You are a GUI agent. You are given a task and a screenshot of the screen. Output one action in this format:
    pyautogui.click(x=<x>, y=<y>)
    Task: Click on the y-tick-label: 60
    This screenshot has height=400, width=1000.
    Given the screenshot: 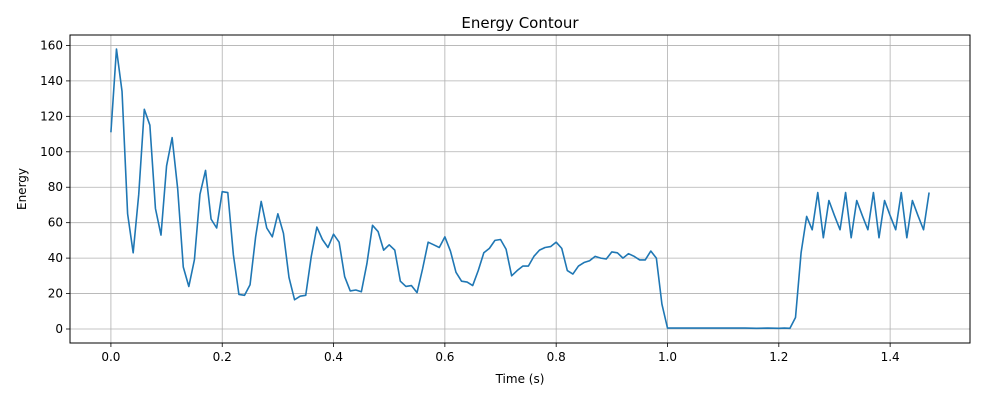 What is the action you would take?
    pyautogui.click(x=55, y=223)
    